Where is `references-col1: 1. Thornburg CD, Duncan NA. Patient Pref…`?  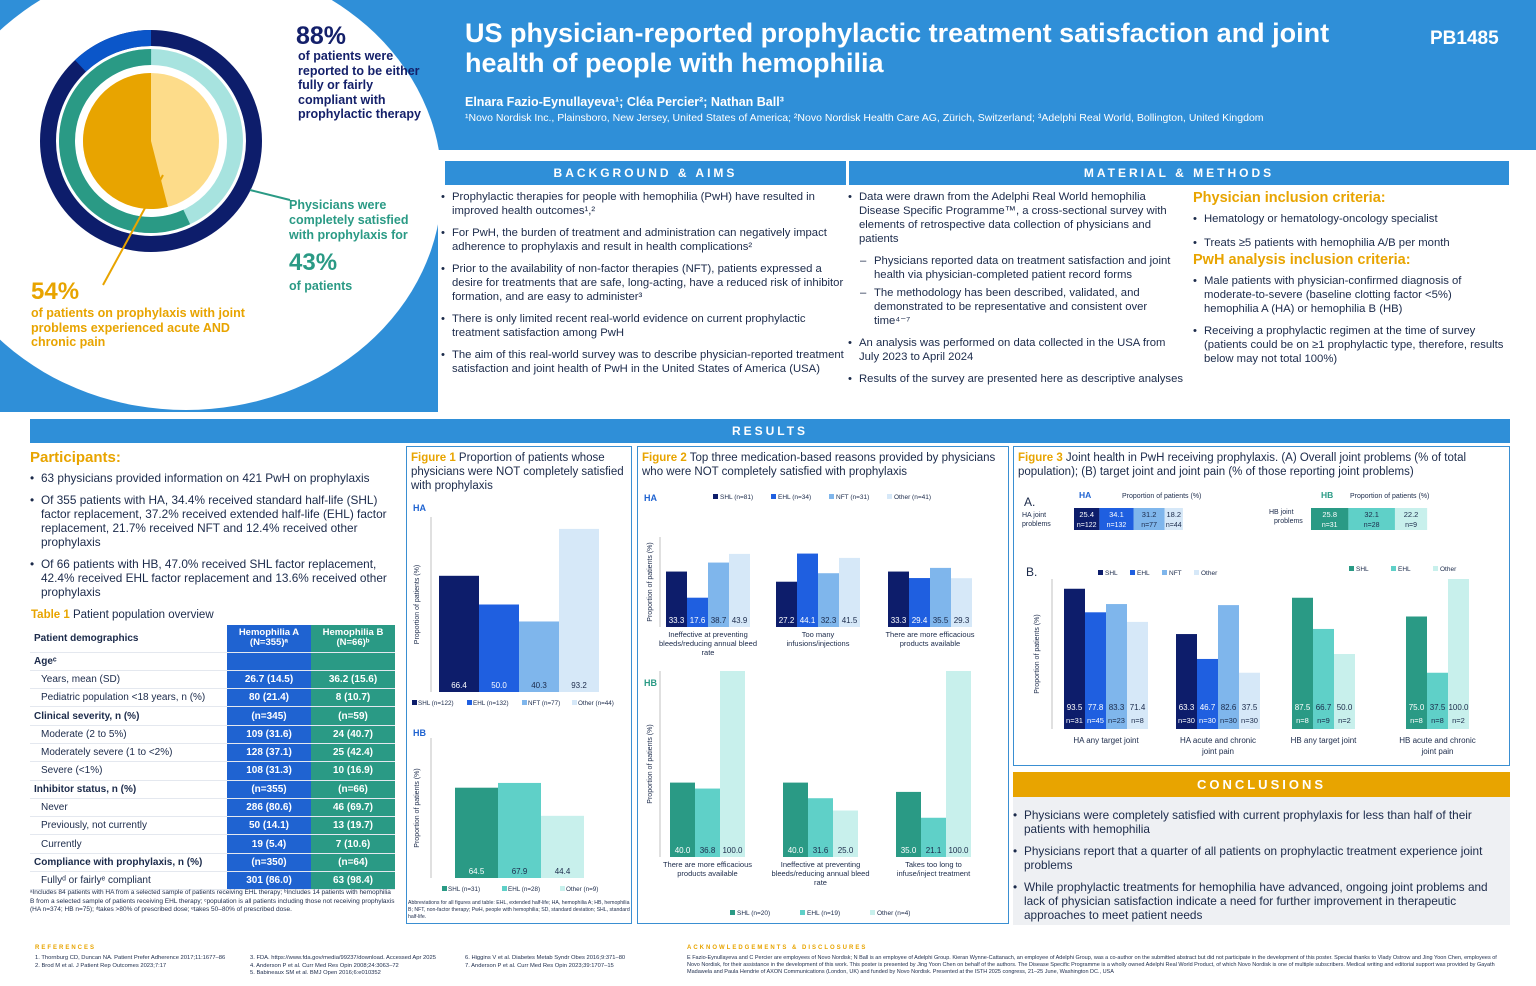 references-col1: 1. Thornburg CD, Duncan NA. Patient Pref… is located at coordinates (140, 962).